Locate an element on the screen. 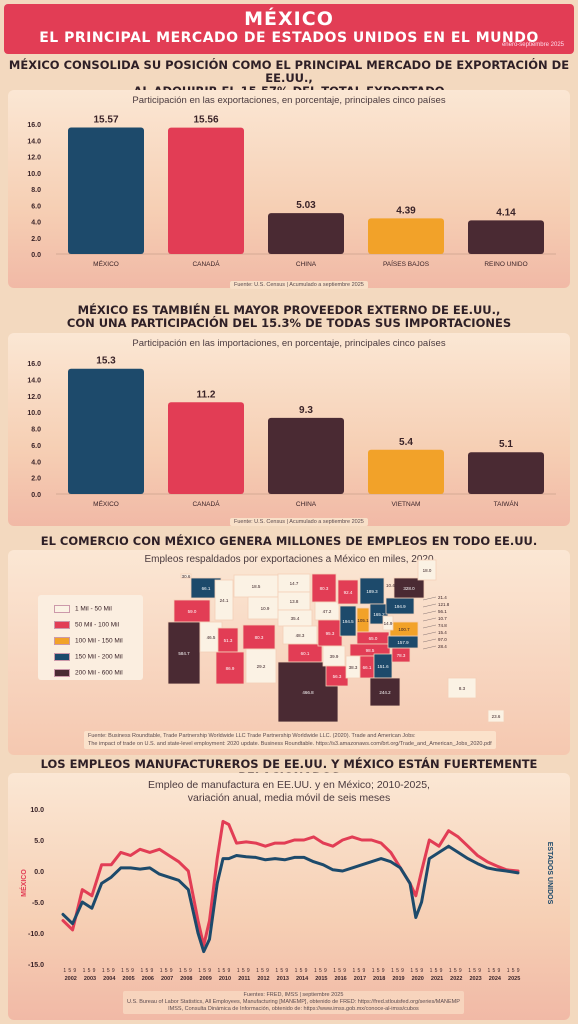 The width and height of the screenshot is (578, 1024). y-tick-label: 12.0 is located at coordinates (34, 158).